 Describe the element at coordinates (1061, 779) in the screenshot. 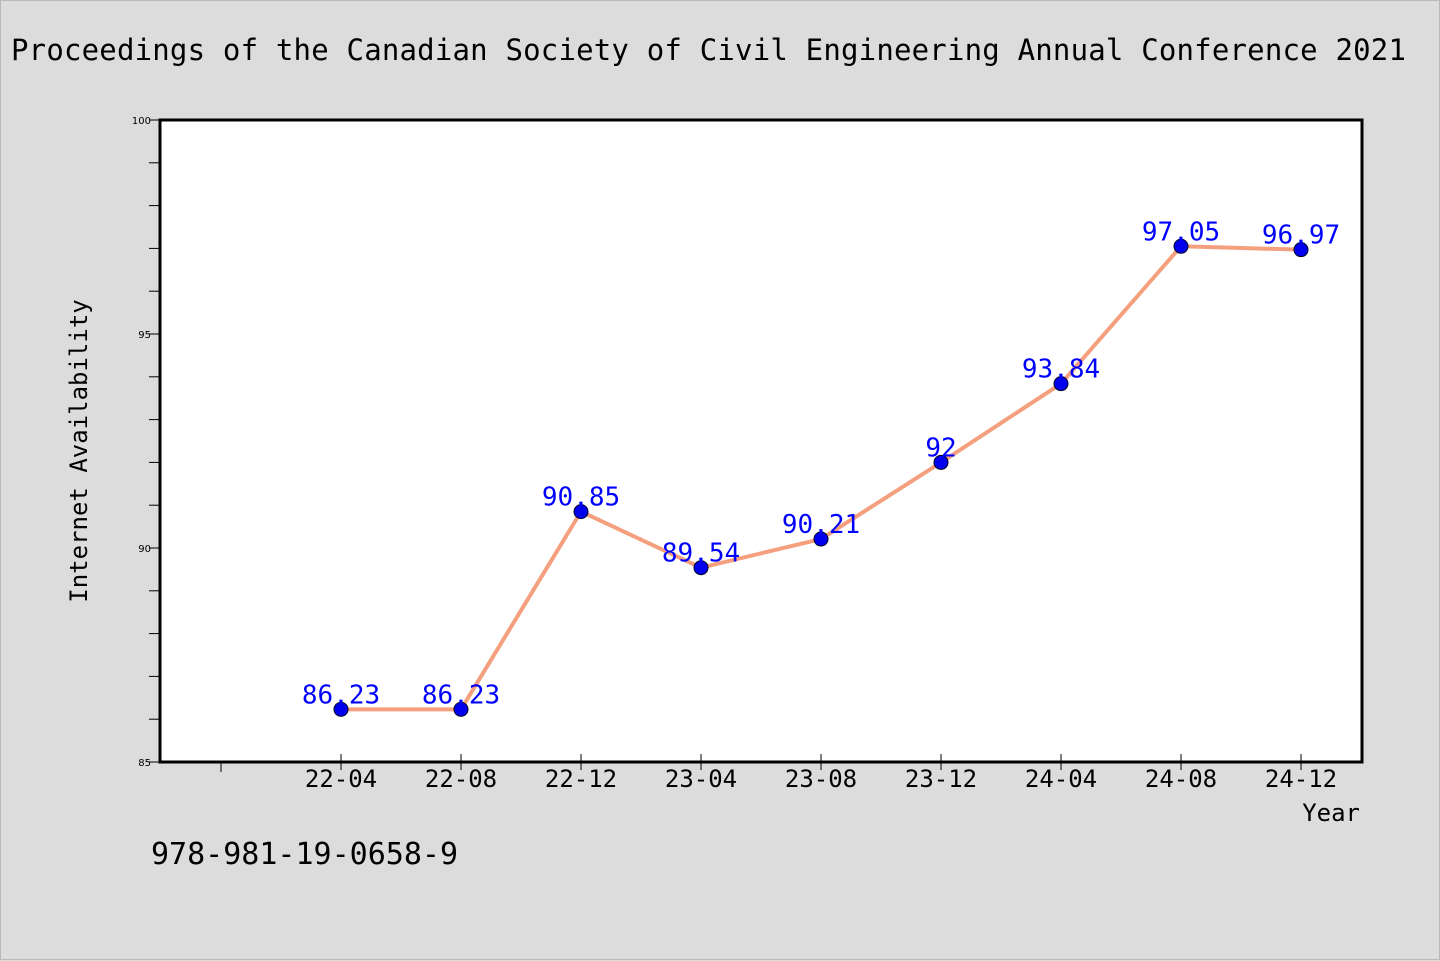

I see `x-tick-label: 24-04` at that location.